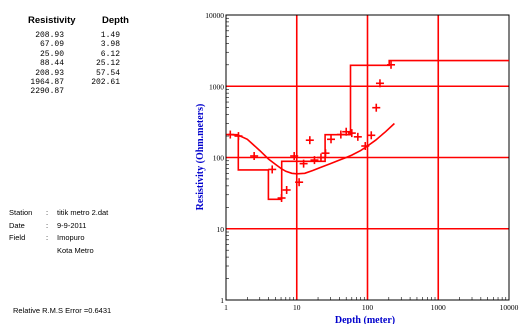 This screenshot has height=324, width=526. I want to click on resistivity-value: 1964.87, so click(47, 83).